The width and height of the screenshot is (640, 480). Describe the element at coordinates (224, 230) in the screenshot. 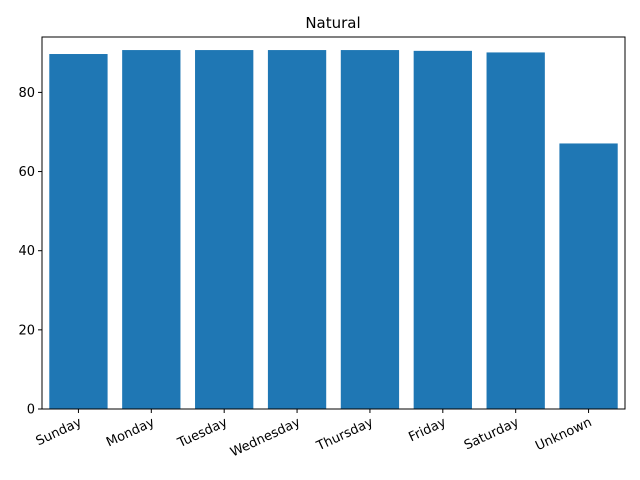

I see `bar-tuesday` at that location.